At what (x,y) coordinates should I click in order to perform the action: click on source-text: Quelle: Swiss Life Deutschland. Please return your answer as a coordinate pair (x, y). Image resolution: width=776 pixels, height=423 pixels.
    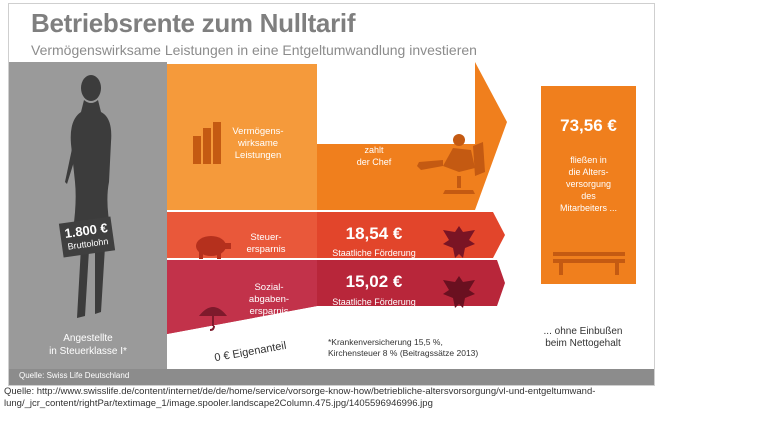
    Looking at the image, I should click on (74, 375).